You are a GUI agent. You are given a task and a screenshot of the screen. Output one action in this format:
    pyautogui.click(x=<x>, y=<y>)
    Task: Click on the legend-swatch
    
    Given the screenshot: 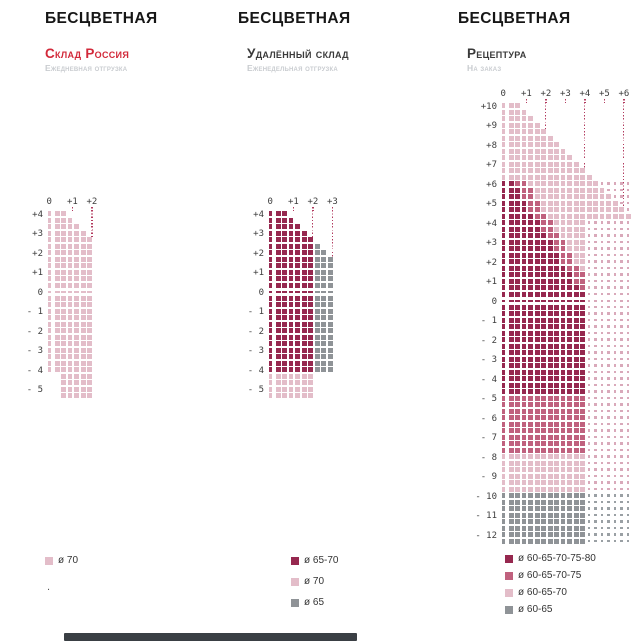 What is the action you would take?
    pyautogui.click(x=295, y=561)
    